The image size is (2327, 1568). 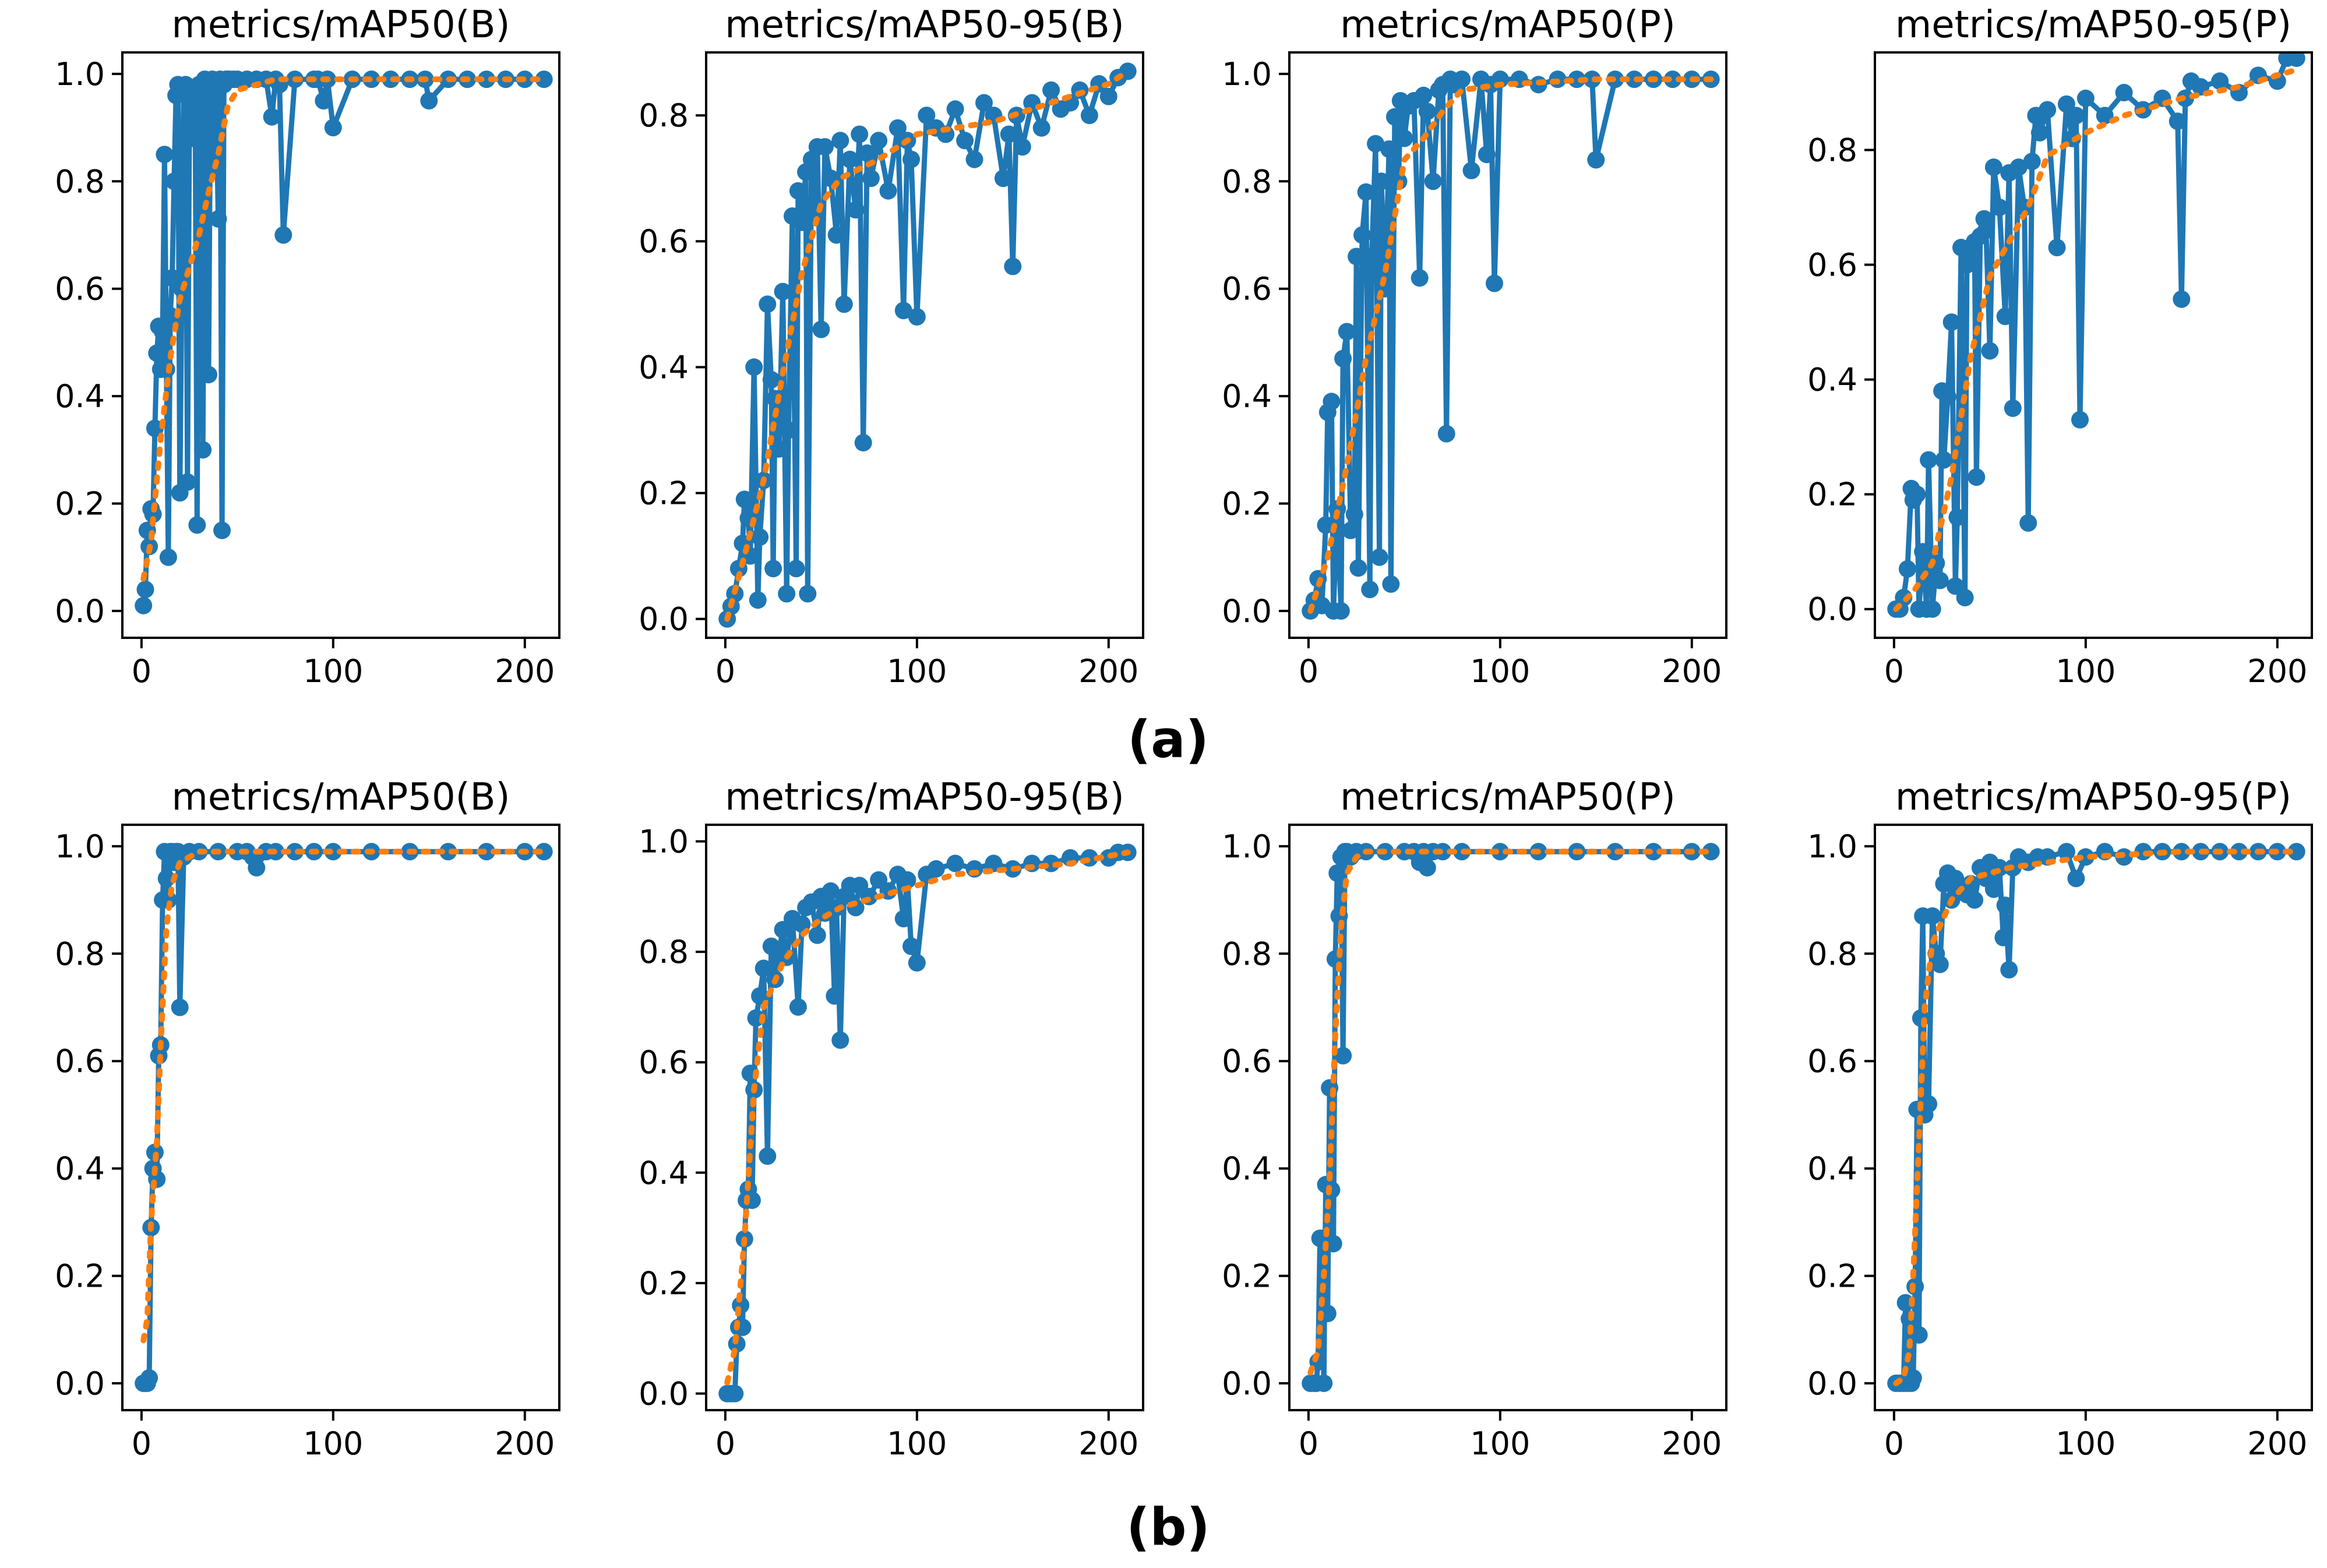 What do you see at coordinates (1500, 1443) in the screenshot?
I see `x-tick-label: 100` at bounding box center [1500, 1443].